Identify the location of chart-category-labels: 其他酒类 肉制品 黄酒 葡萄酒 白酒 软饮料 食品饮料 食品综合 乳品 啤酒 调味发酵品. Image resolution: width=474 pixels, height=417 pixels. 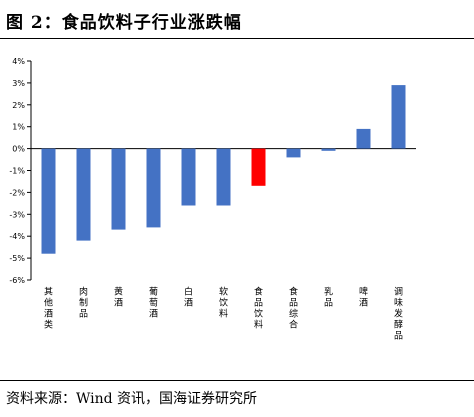
(223, 314).